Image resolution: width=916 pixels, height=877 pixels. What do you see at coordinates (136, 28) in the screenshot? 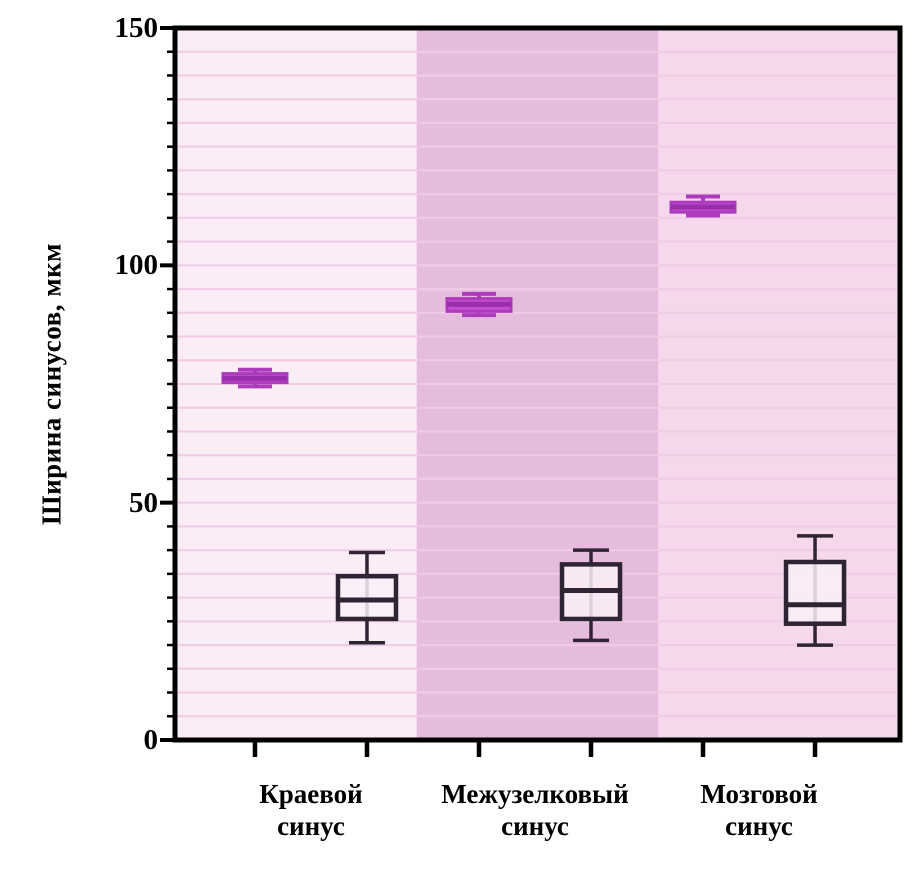
I see `y-tick-label: 150` at bounding box center [136, 28].